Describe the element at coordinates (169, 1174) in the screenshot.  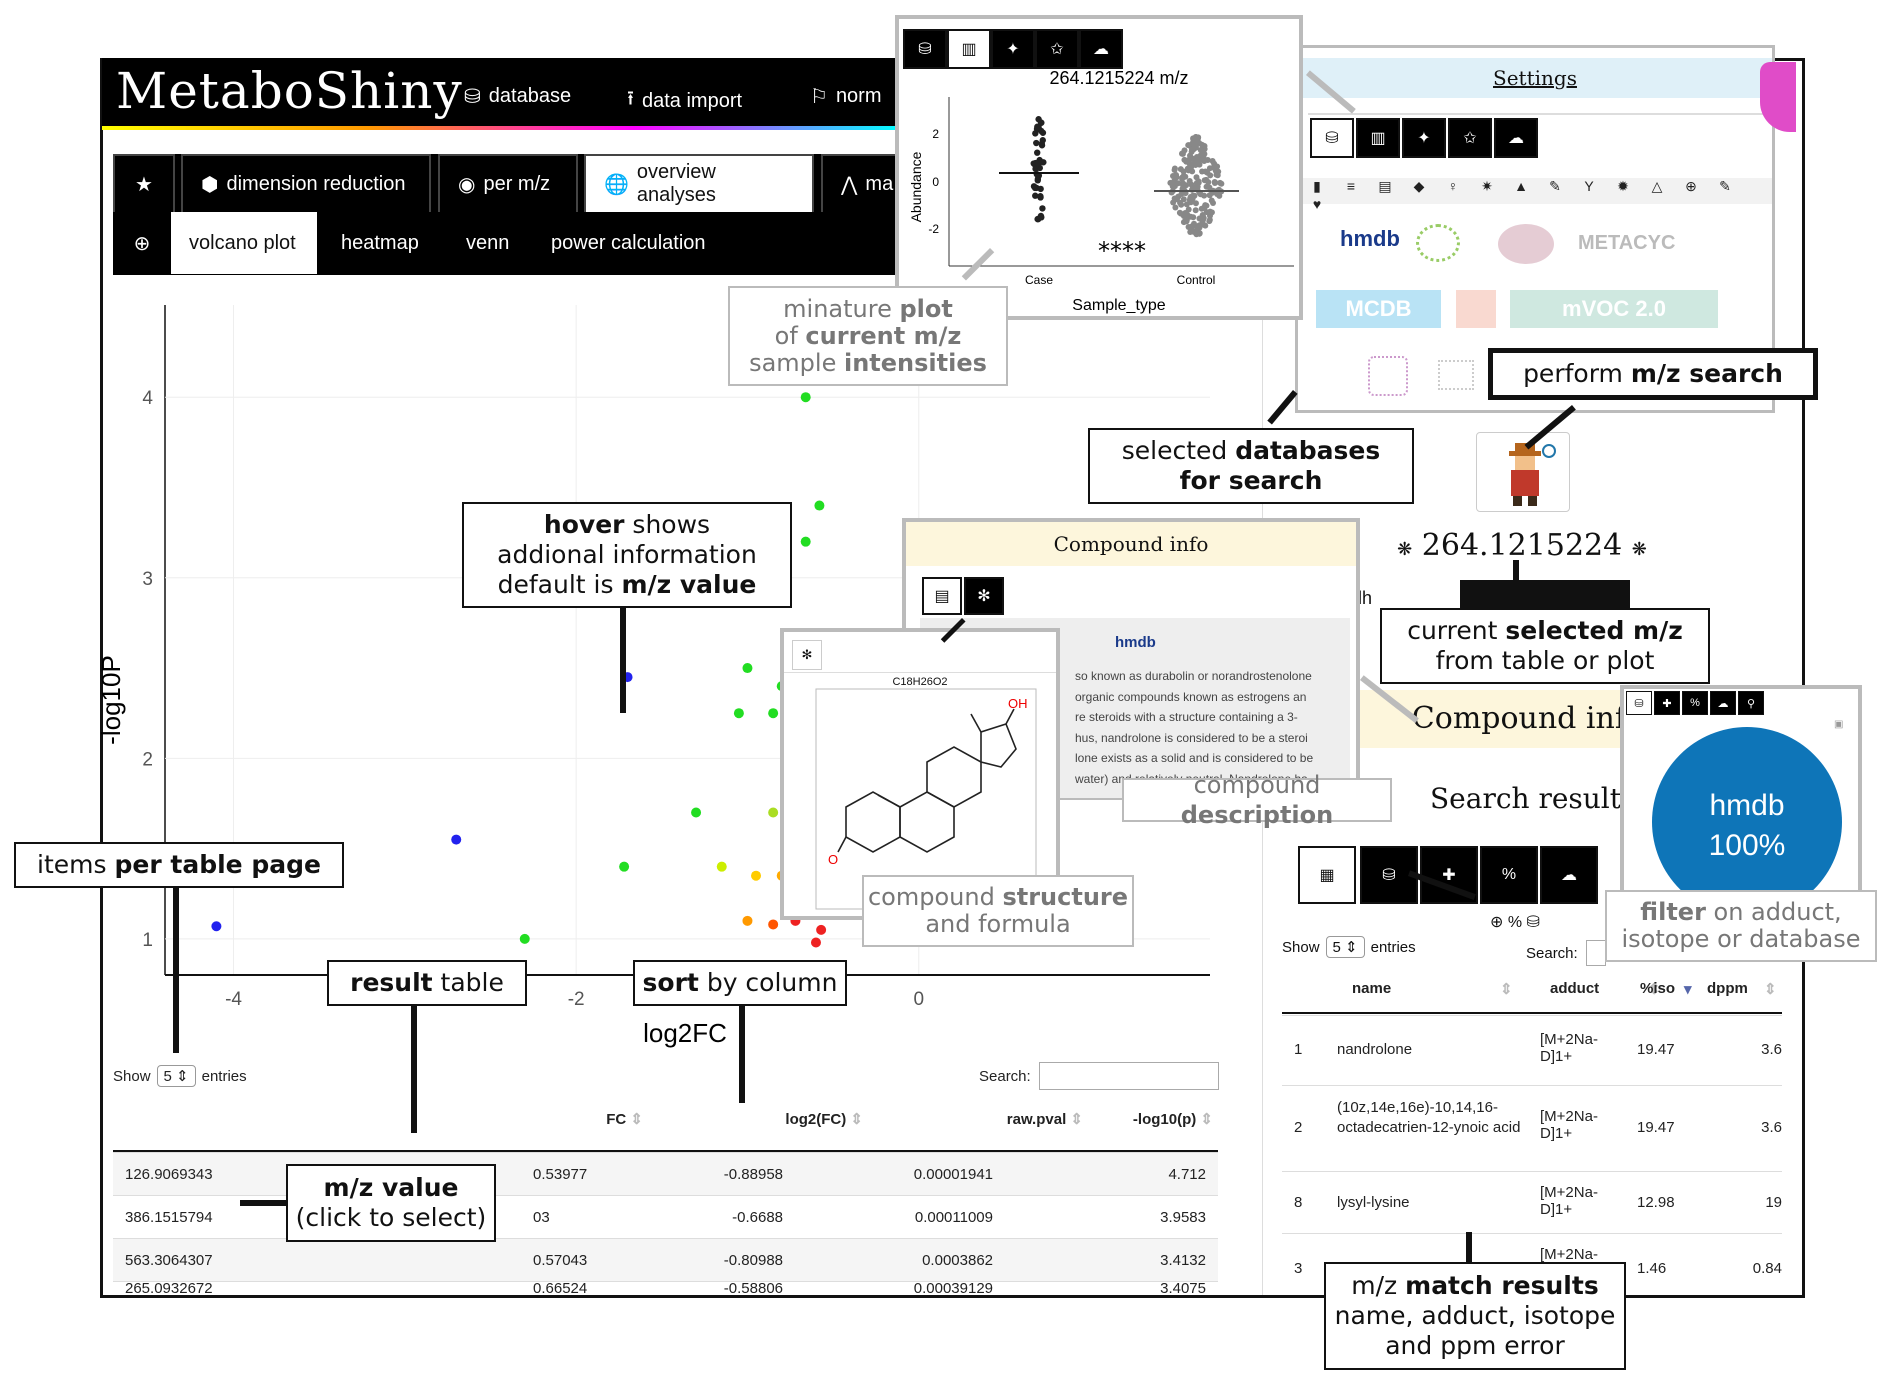
I see `mz-cell: 126.9069343` at that location.